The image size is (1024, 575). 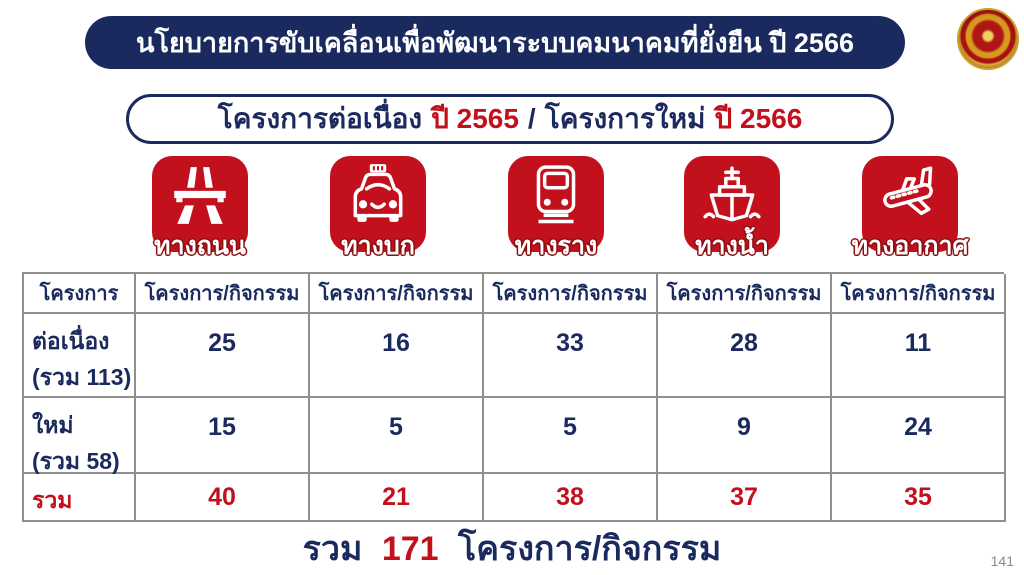 I want to click on mode-label-land: ทางบก, so click(x=378, y=246).